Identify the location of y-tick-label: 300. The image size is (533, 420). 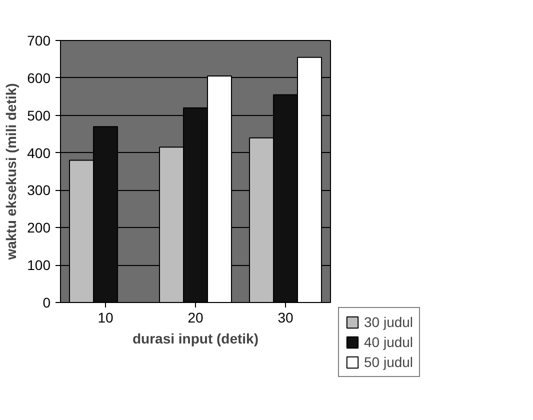
(39, 190).